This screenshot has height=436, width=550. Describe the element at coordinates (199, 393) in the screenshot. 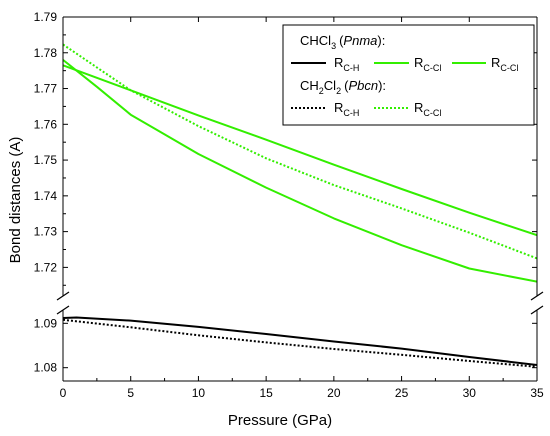

I see `x-tick-label: 10` at that location.